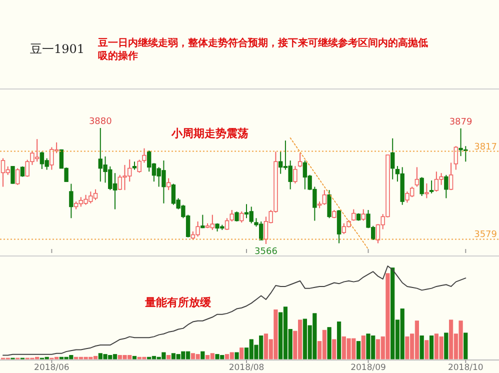 The width and height of the screenshot is (499, 373). I want to click on chart-subtitle: 豆一日内继续走弱，整体走势符合预期，接下来可继续参考区间内的高抛低吸的操作, so click(262, 49).